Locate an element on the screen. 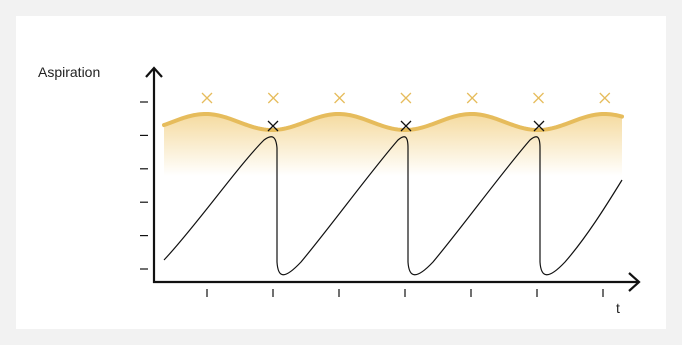  x-axis-ticks is located at coordinates (405, 293).